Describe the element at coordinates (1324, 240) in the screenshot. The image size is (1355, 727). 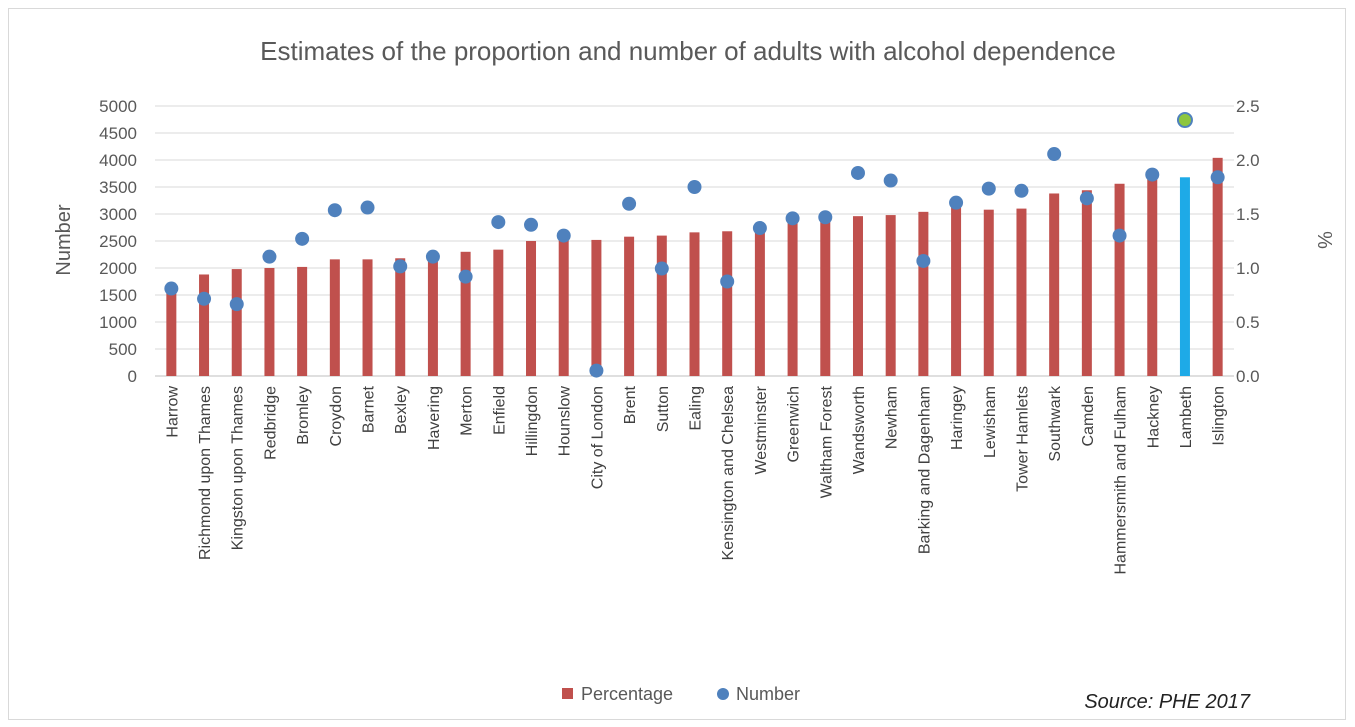
I see `y2-axis-title: %` at that location.